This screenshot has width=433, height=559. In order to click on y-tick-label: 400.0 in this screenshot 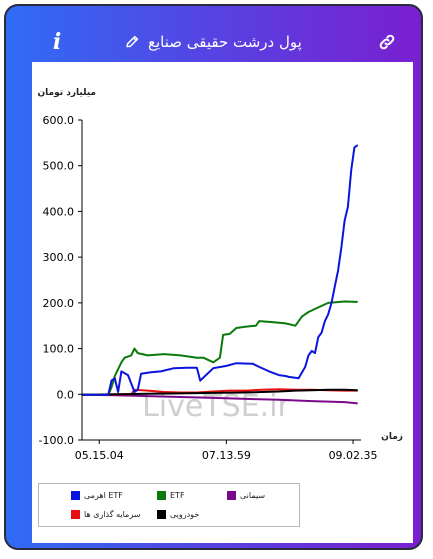, I will do `click(59, 211)`.